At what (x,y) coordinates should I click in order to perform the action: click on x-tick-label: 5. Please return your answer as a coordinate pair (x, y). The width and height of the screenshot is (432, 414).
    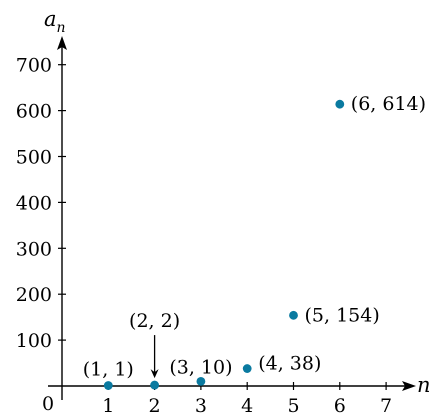
    Looking at the image, I should click on (293, 404).